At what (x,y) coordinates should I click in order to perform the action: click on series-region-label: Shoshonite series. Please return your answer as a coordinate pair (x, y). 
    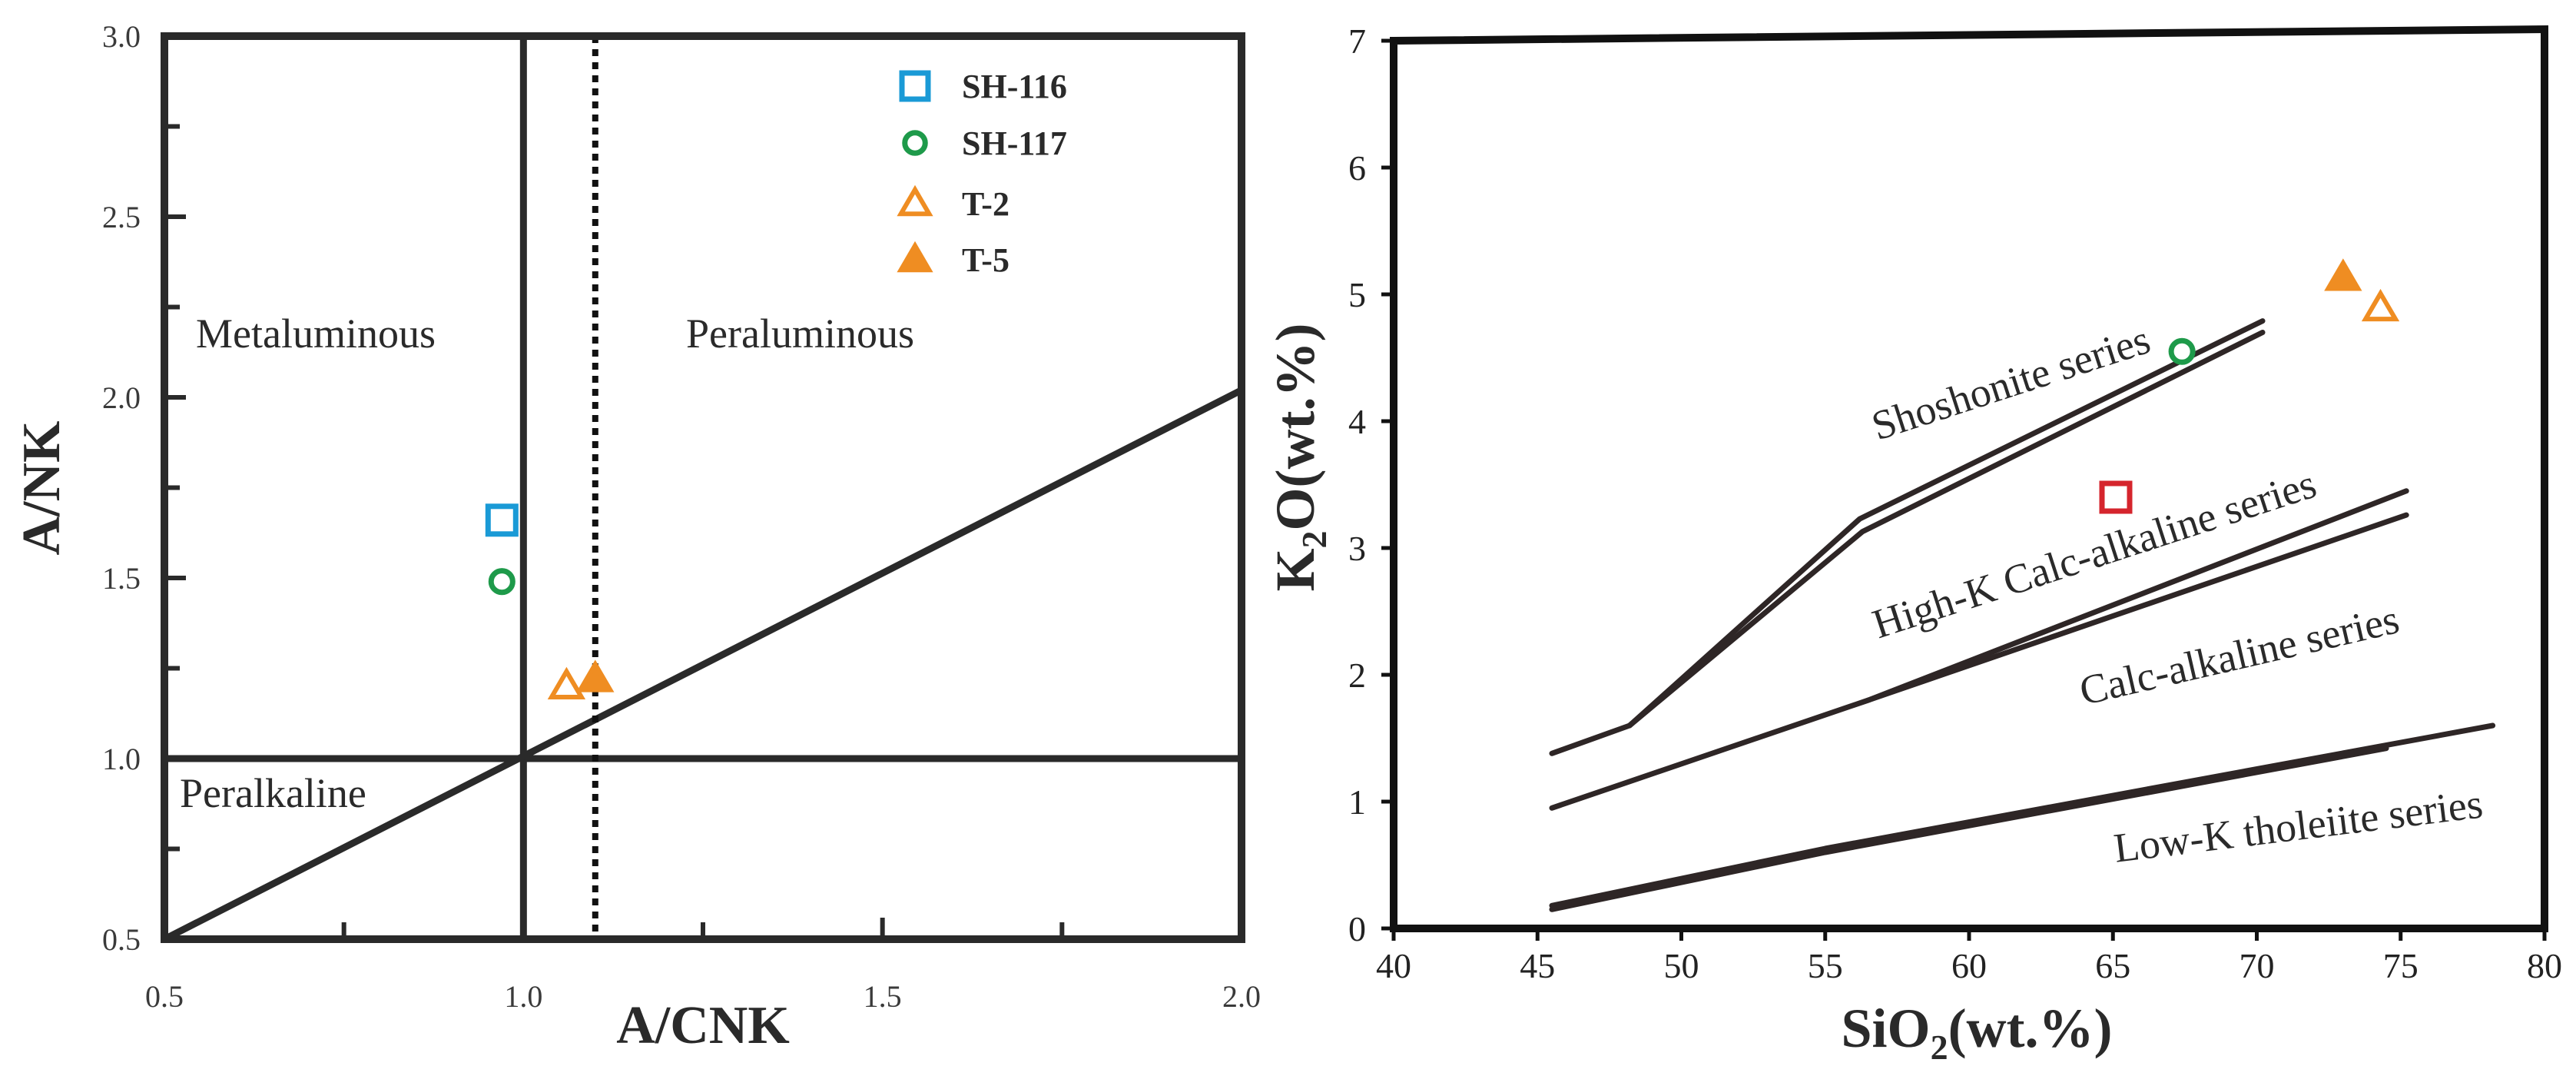
    Looking at the image, I should click on (2011, 382).